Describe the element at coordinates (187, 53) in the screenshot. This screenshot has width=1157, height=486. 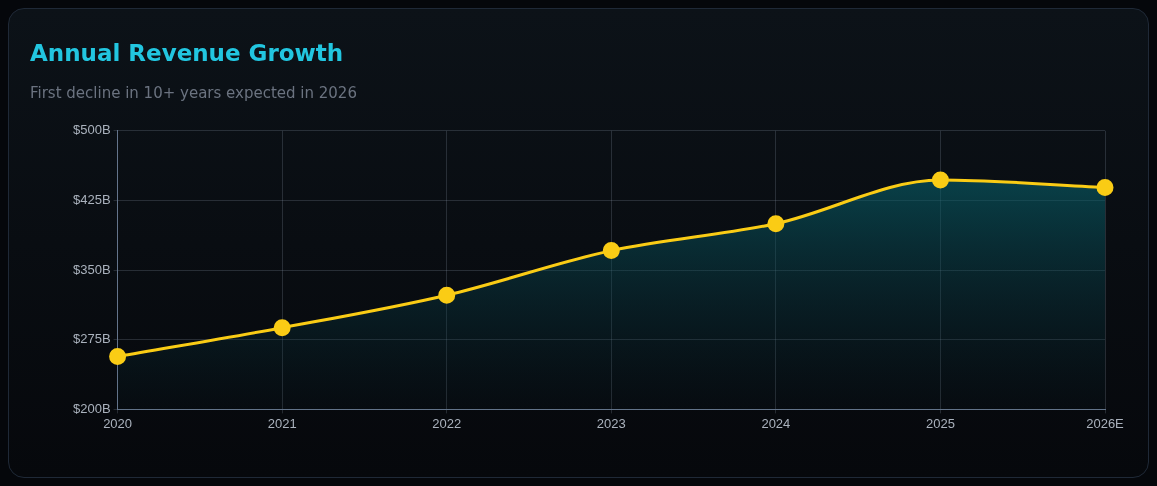
I see `chart-title: Annual Revenue Growth` at that location.